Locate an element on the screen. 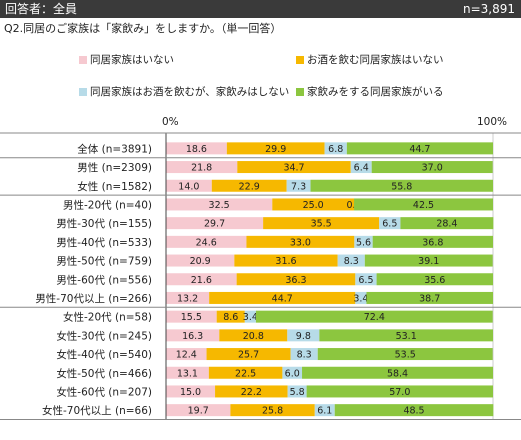 The image size is (521, 440). data-label: 33.0 is located at coordinates (300, 242).